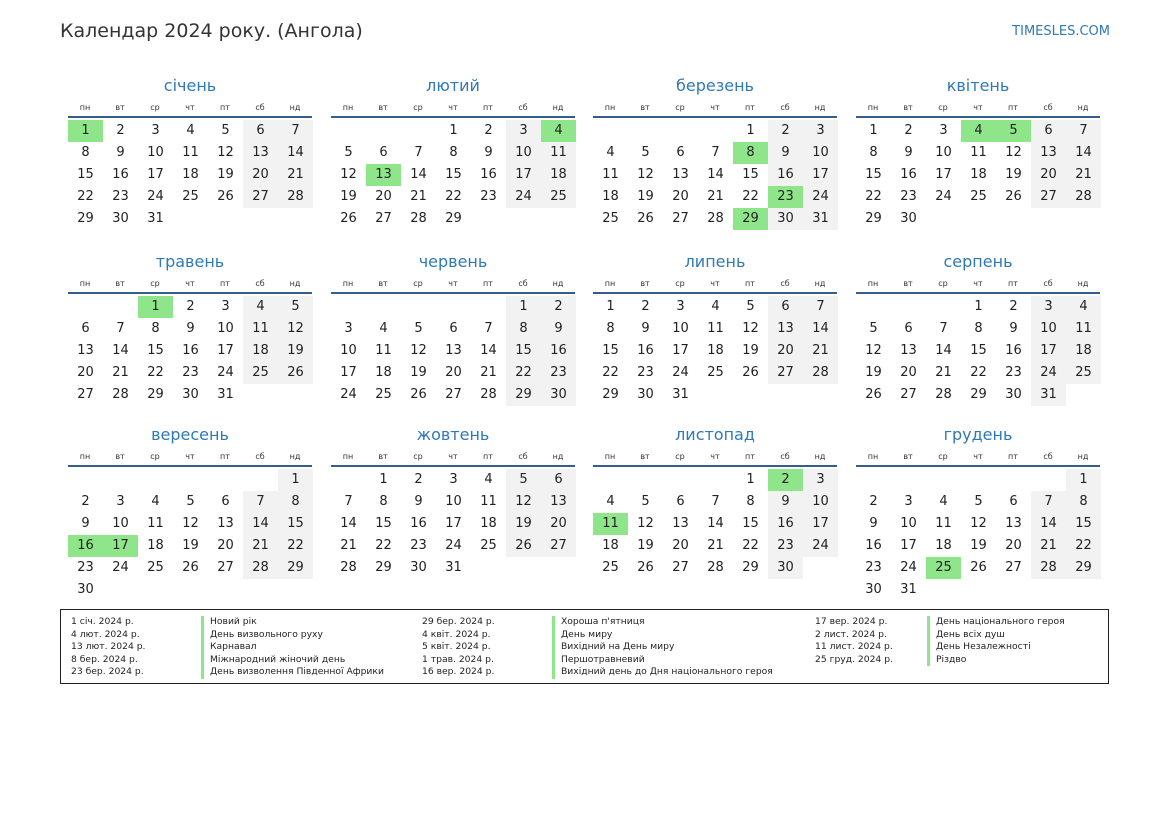  What do you see at coordinates (458, 672) in the screenshot?
I see `holiday-date: 16 вер. 2024 р.` at bounding box center [458, 672].